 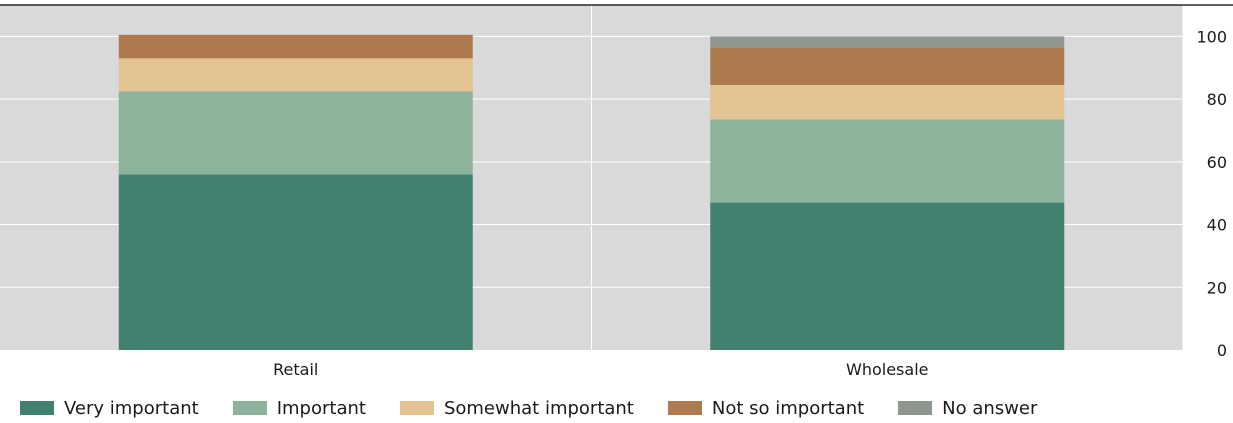 I want to click on legend-item: Very important, so click(x=109, y=408).